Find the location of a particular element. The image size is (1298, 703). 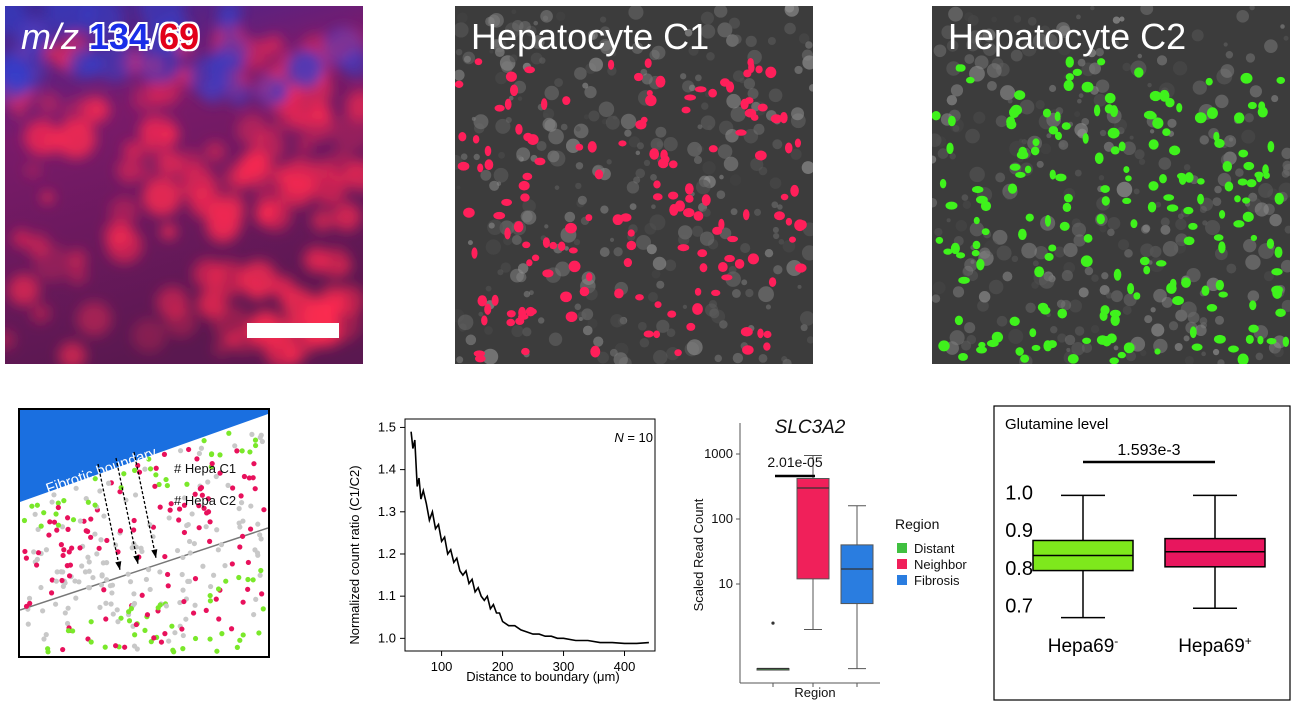

glutamine-title: Glutamine level is located at coordinates (1056, 424).